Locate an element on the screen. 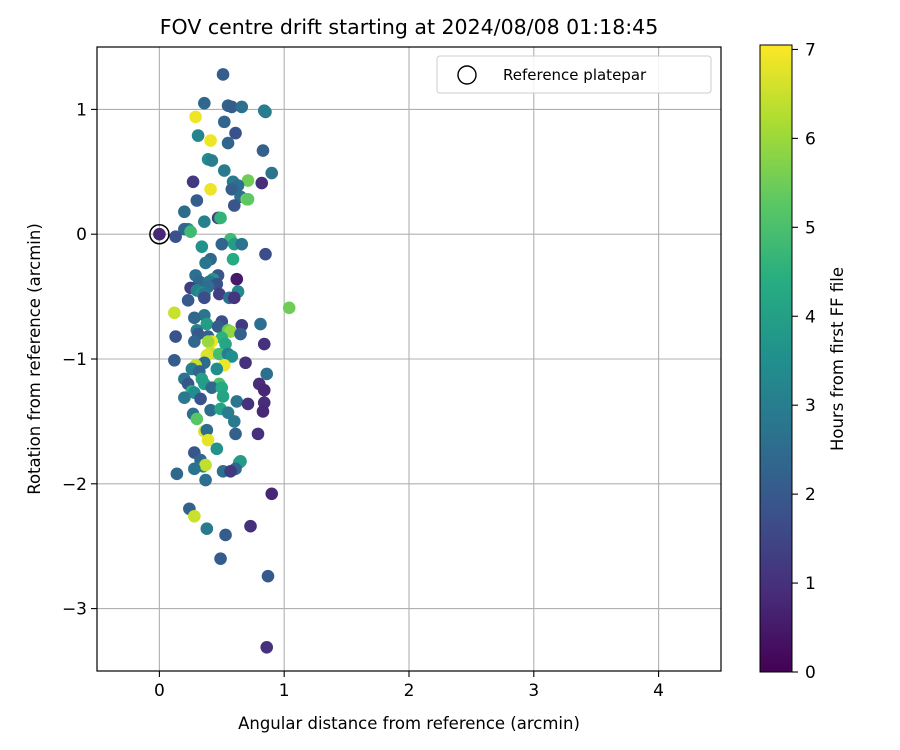  x-tick-label: 1 is located at coordinates (284, 691).